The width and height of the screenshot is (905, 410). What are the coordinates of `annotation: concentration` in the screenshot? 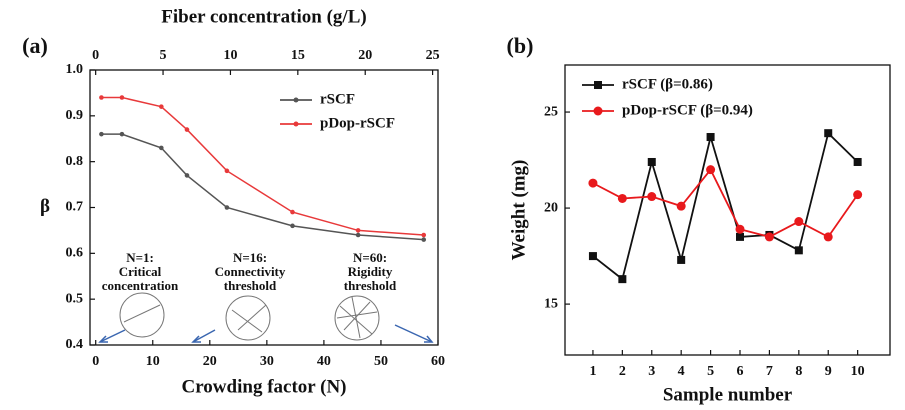 It's located at (140, 285).